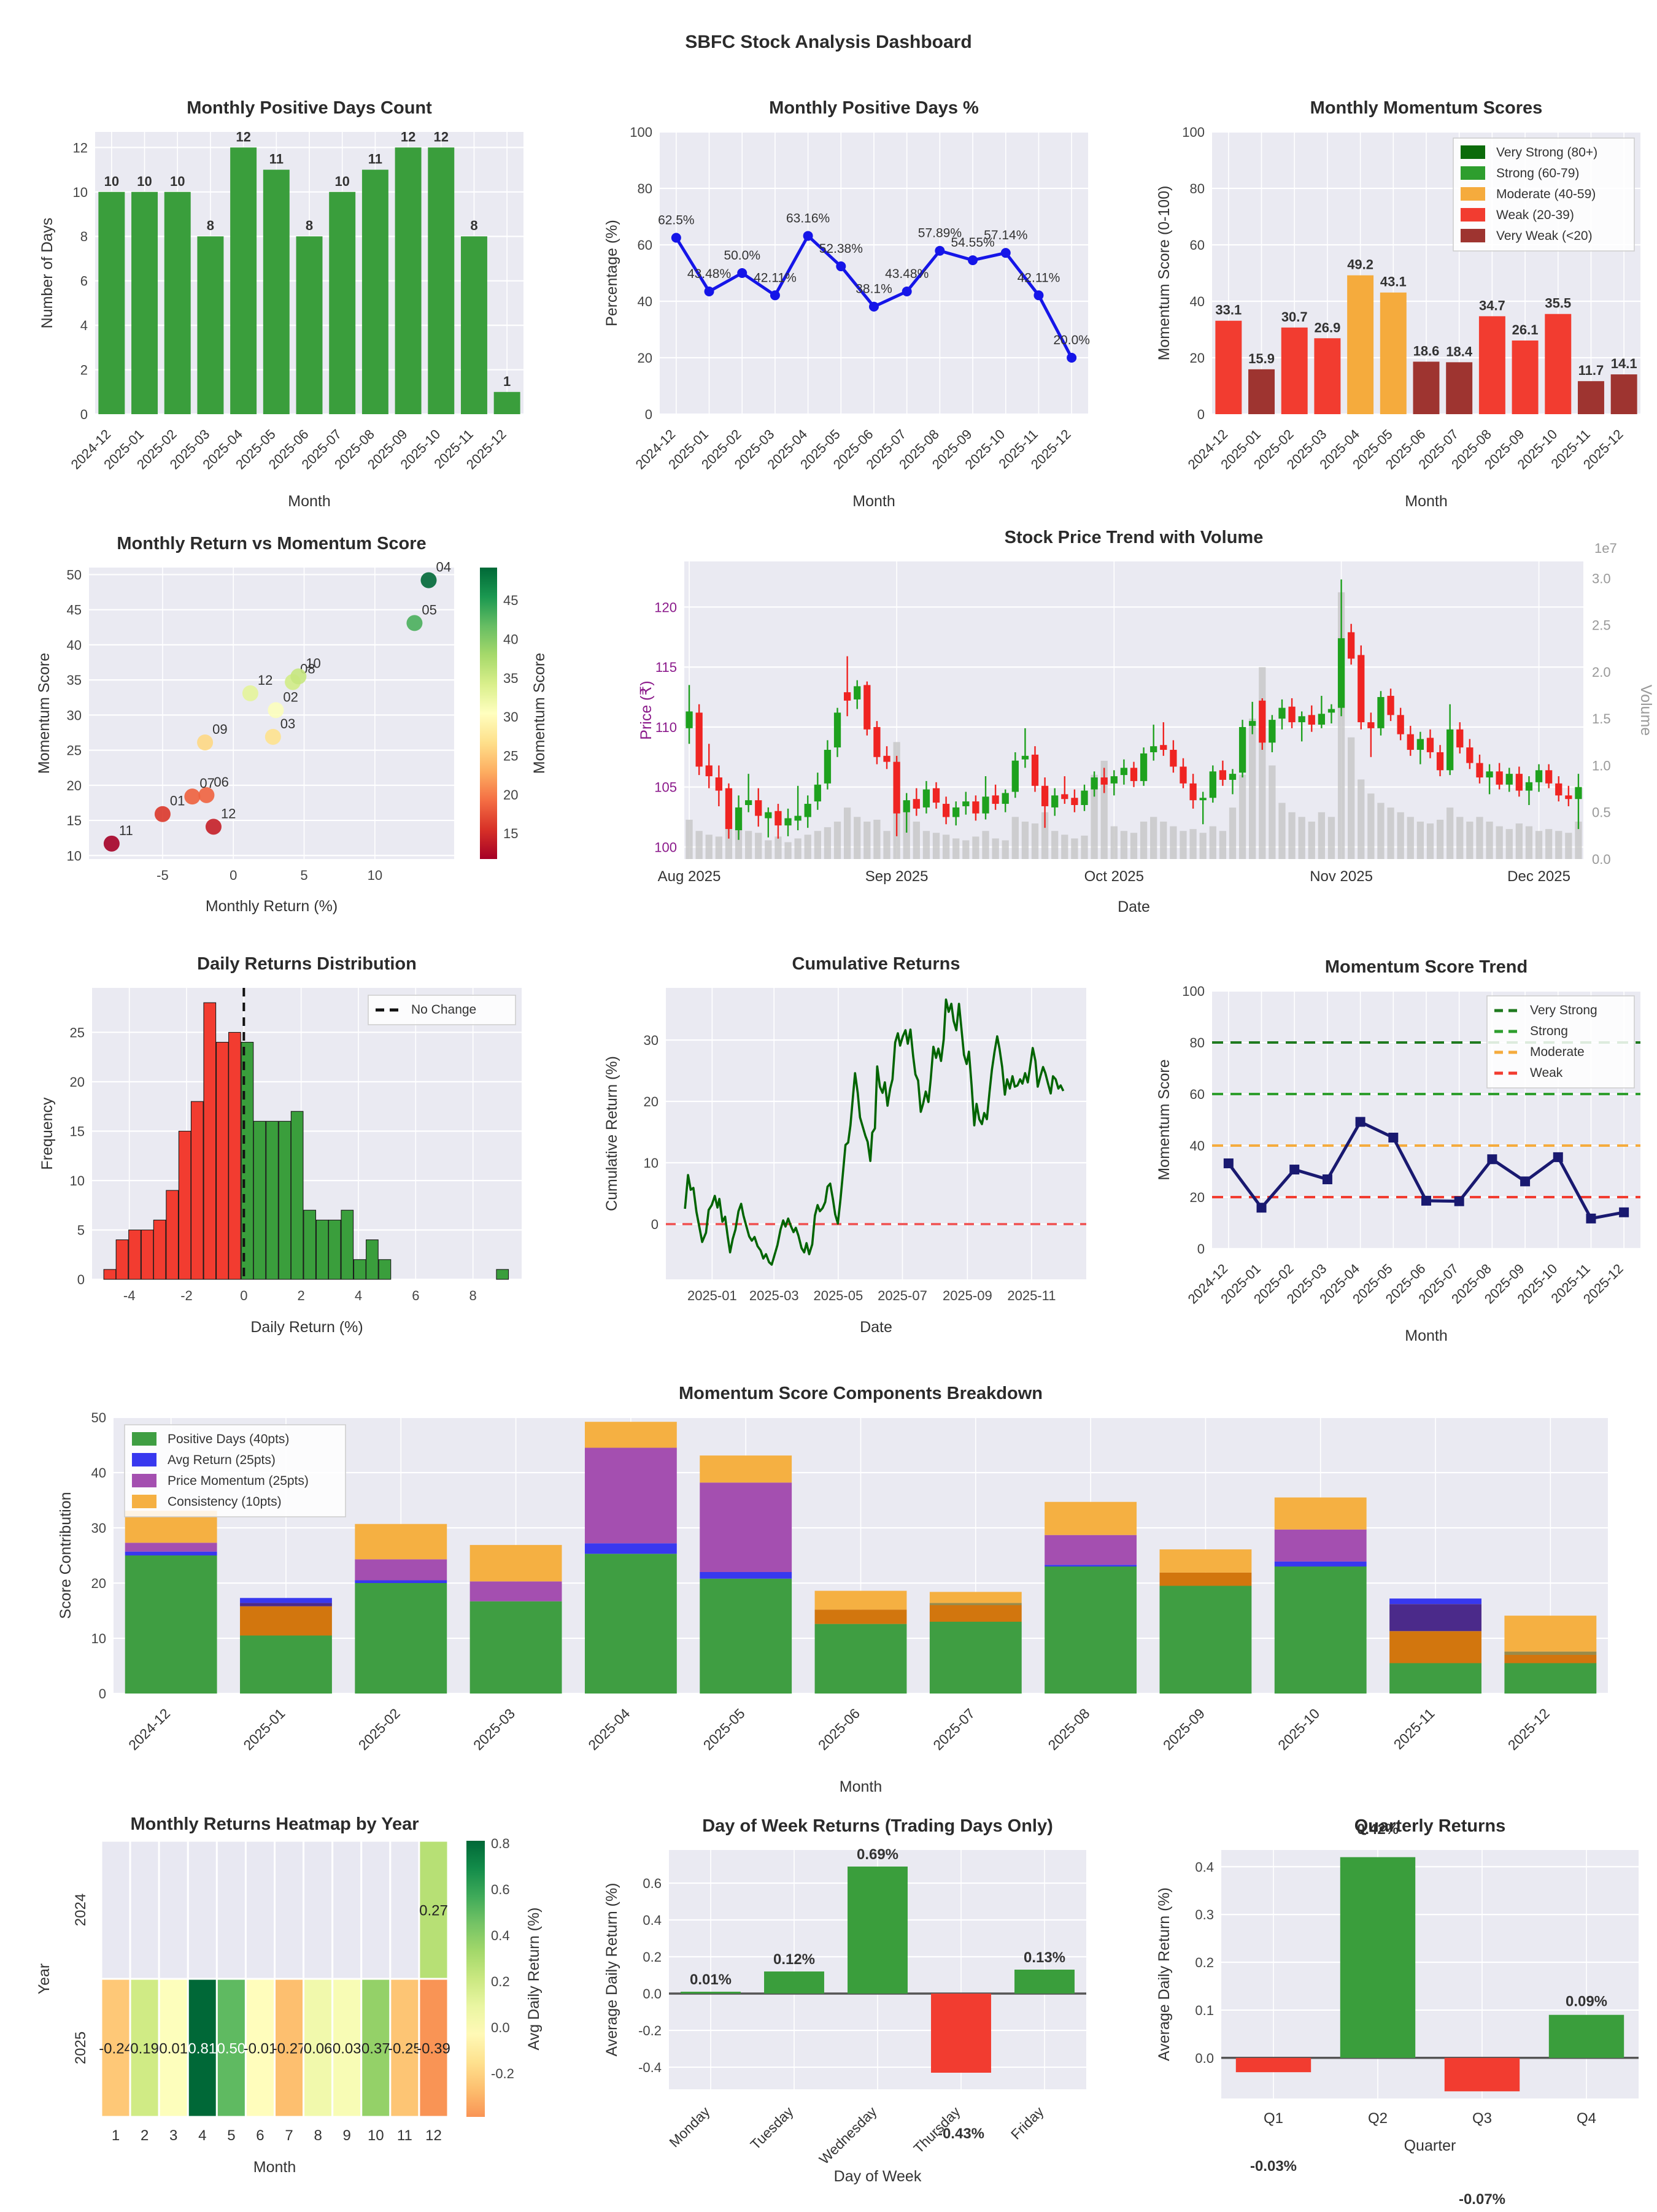 The image size is (1657, 2212). Describe the element at coordinates (149, 1729) in the screenshot. I see `svg-text: 2024-12` at that location.